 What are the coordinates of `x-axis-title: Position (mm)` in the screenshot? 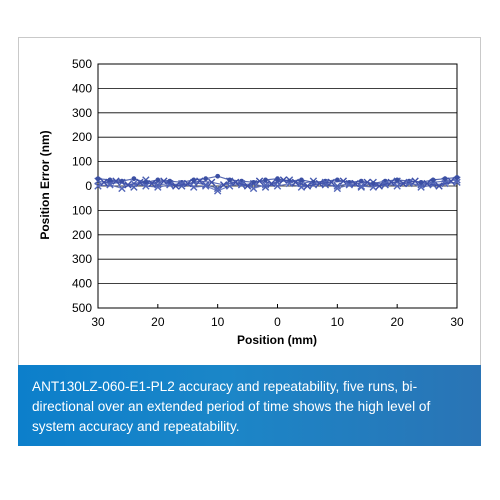 It's located at (277, 340).